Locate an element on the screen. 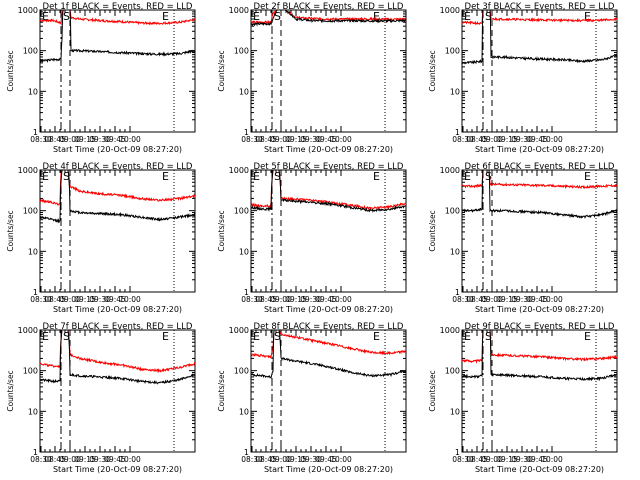 The width and height of the screenshot is (640, 480). panel-title: Det 9f BLACK = Events, RED = LLD is located at coordinates (540, 327).